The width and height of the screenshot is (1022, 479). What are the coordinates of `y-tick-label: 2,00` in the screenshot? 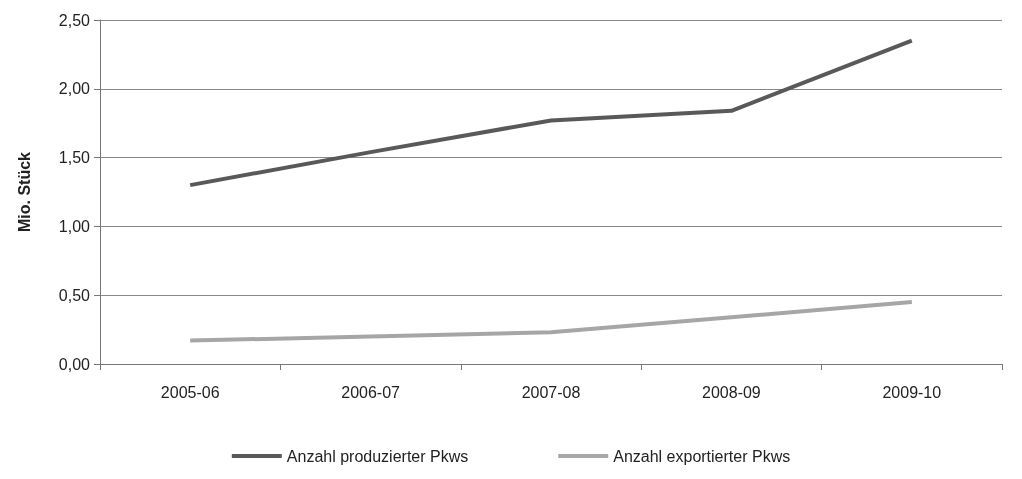 It's located at (74, 89).